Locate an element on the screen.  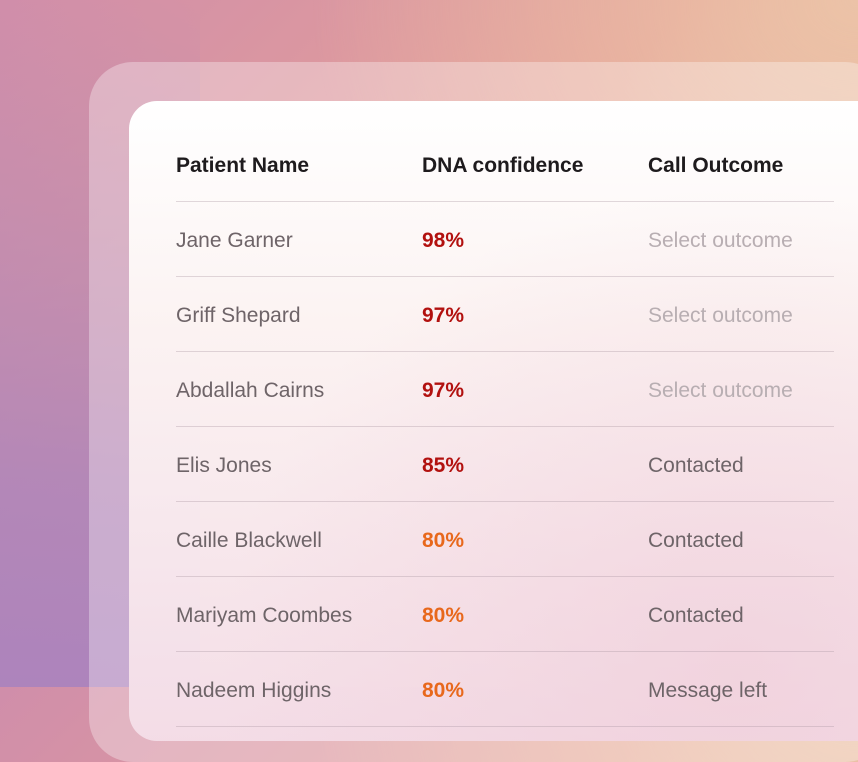
table-row: Mariyam Coombes 80% Contacted is located at coordinates (505, 614).